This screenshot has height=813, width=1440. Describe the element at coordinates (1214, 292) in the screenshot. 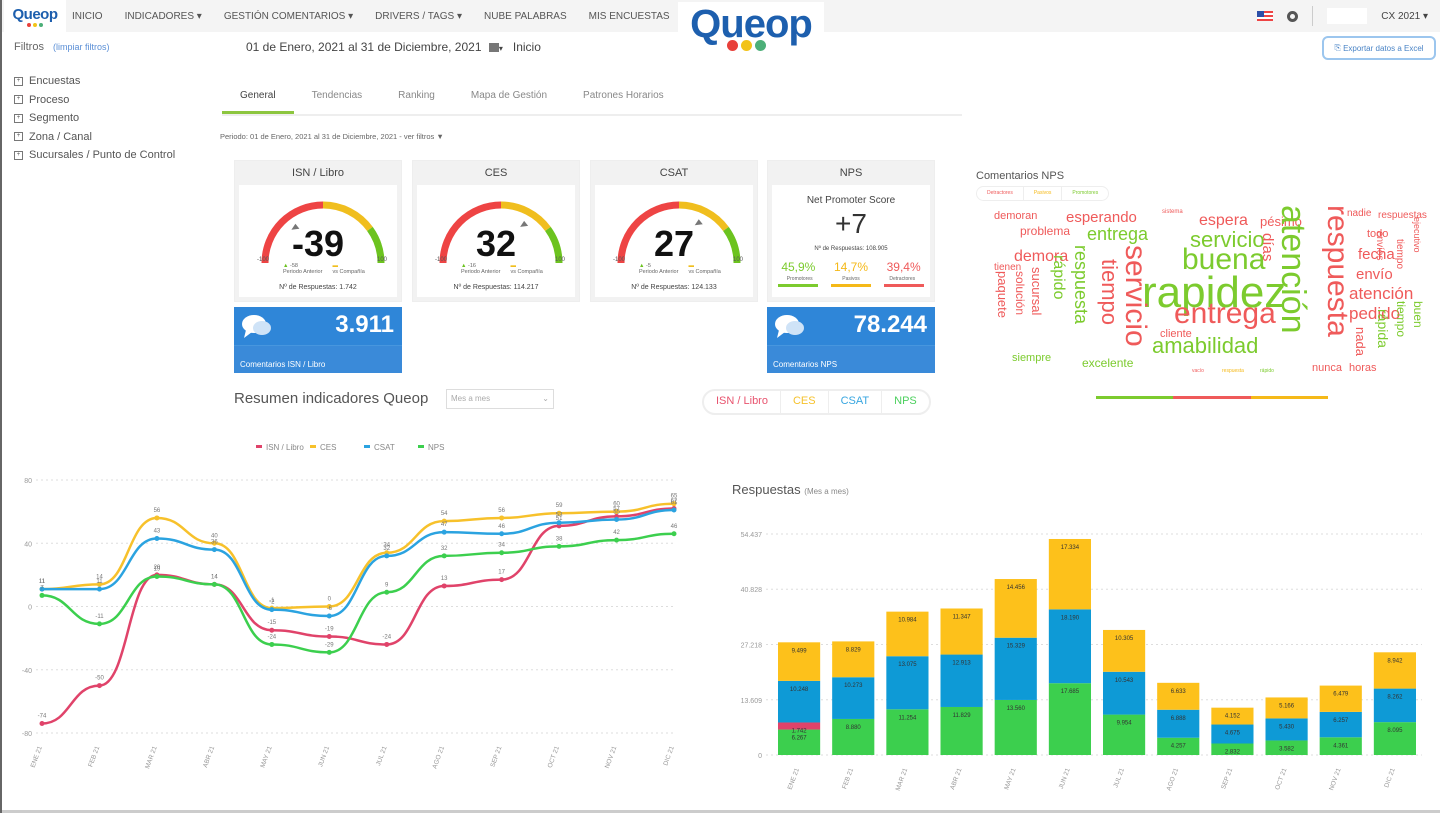

I see `word: rapidez` at that location.